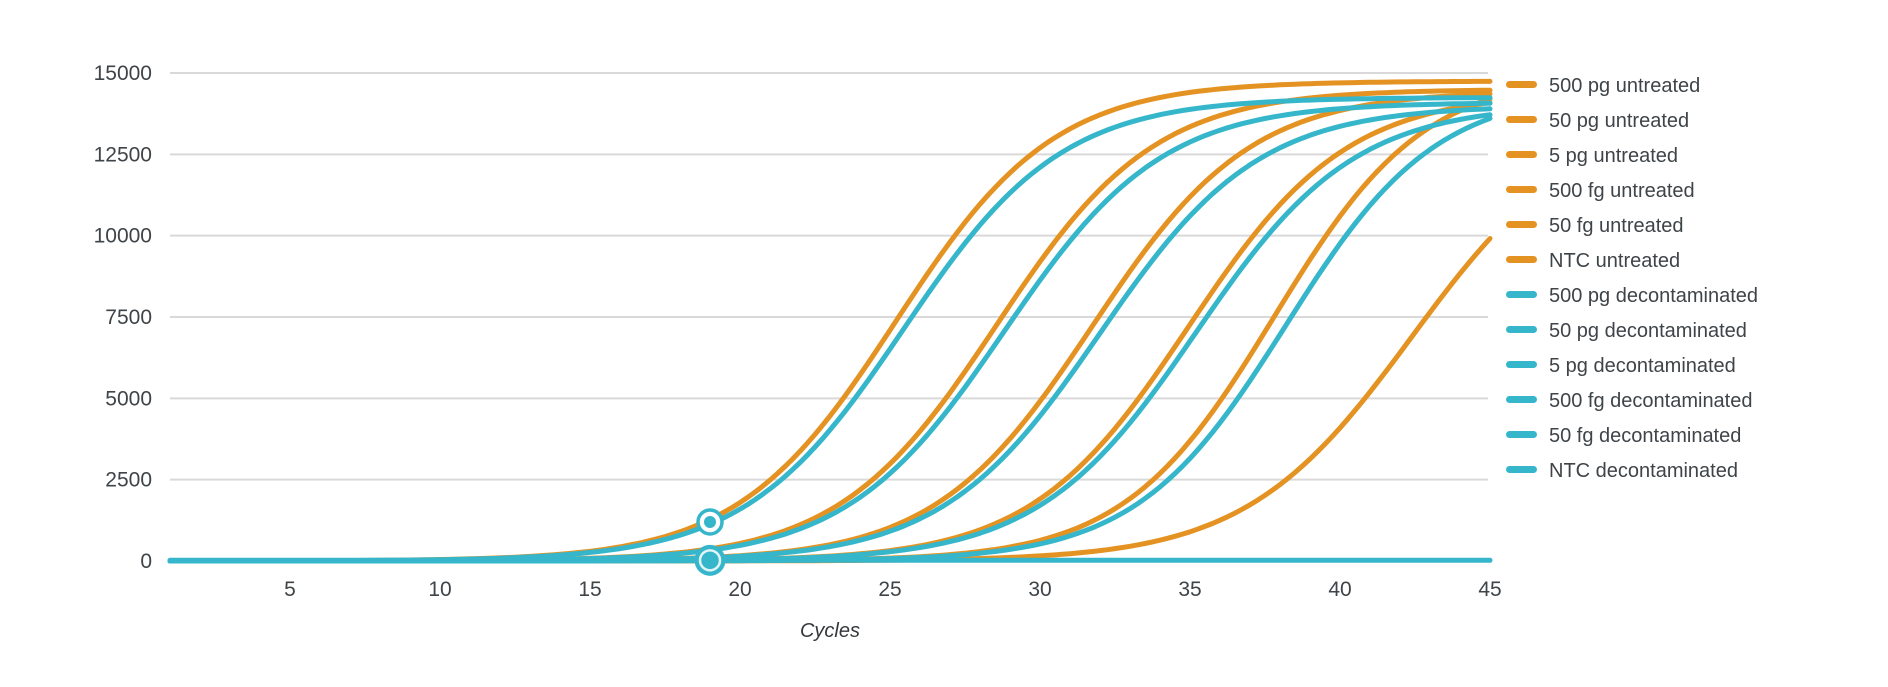 This screenshot has width=1888, height=687. I want to click on x-tick-label: 30, so click(1039, 589).